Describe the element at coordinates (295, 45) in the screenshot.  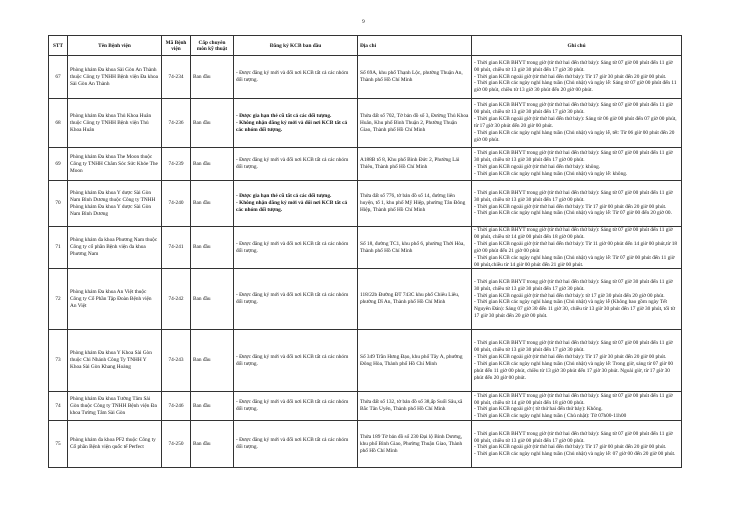
I see `header-registration: Đăng ký KCB ban đầu` at that location.